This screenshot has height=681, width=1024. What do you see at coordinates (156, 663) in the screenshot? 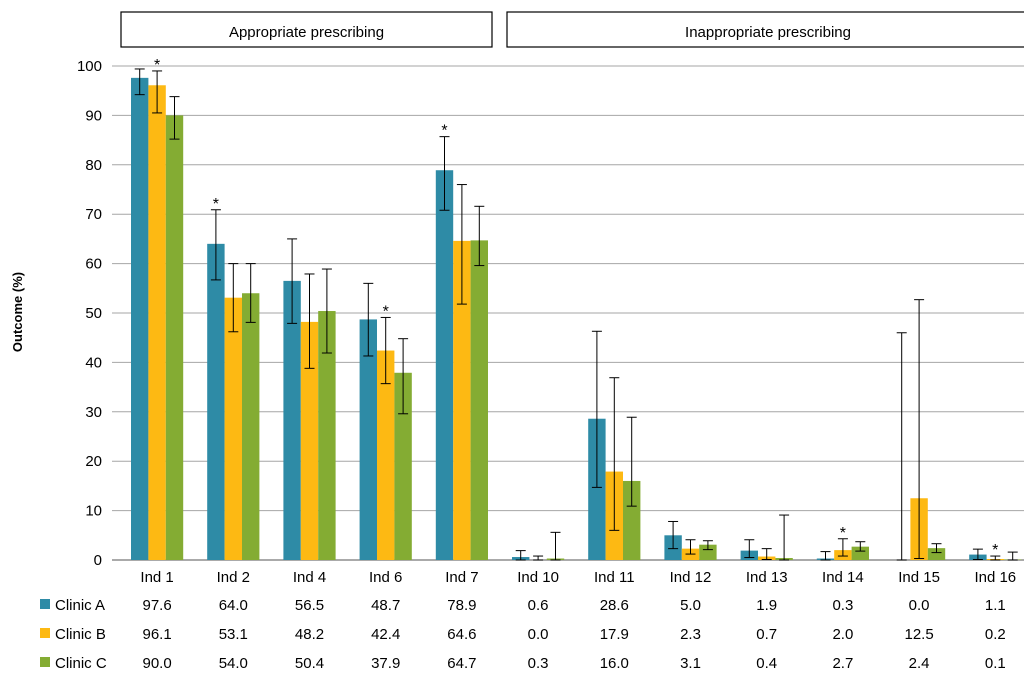
I see `table-value: 90.0` at bounding box center [156, 663].